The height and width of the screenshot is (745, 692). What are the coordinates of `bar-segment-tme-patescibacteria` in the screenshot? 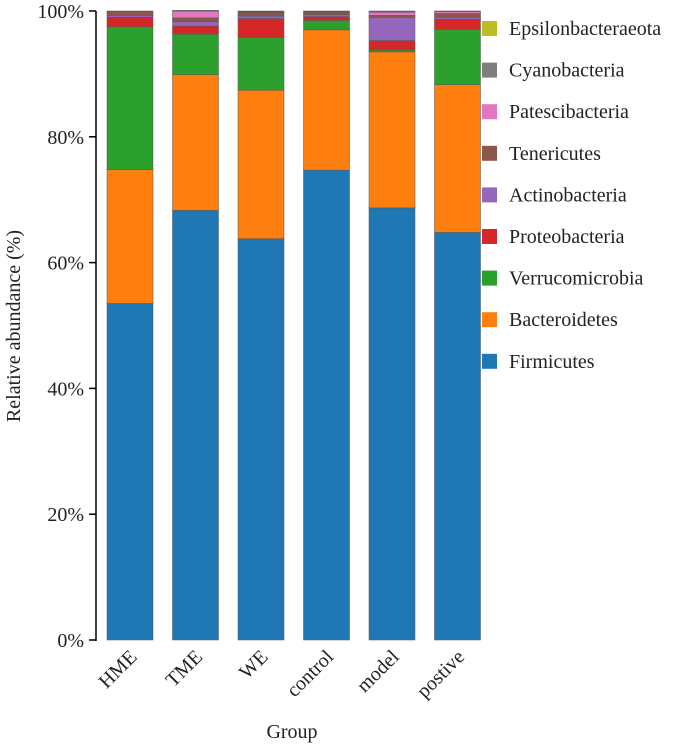 It's located at (195, 14).